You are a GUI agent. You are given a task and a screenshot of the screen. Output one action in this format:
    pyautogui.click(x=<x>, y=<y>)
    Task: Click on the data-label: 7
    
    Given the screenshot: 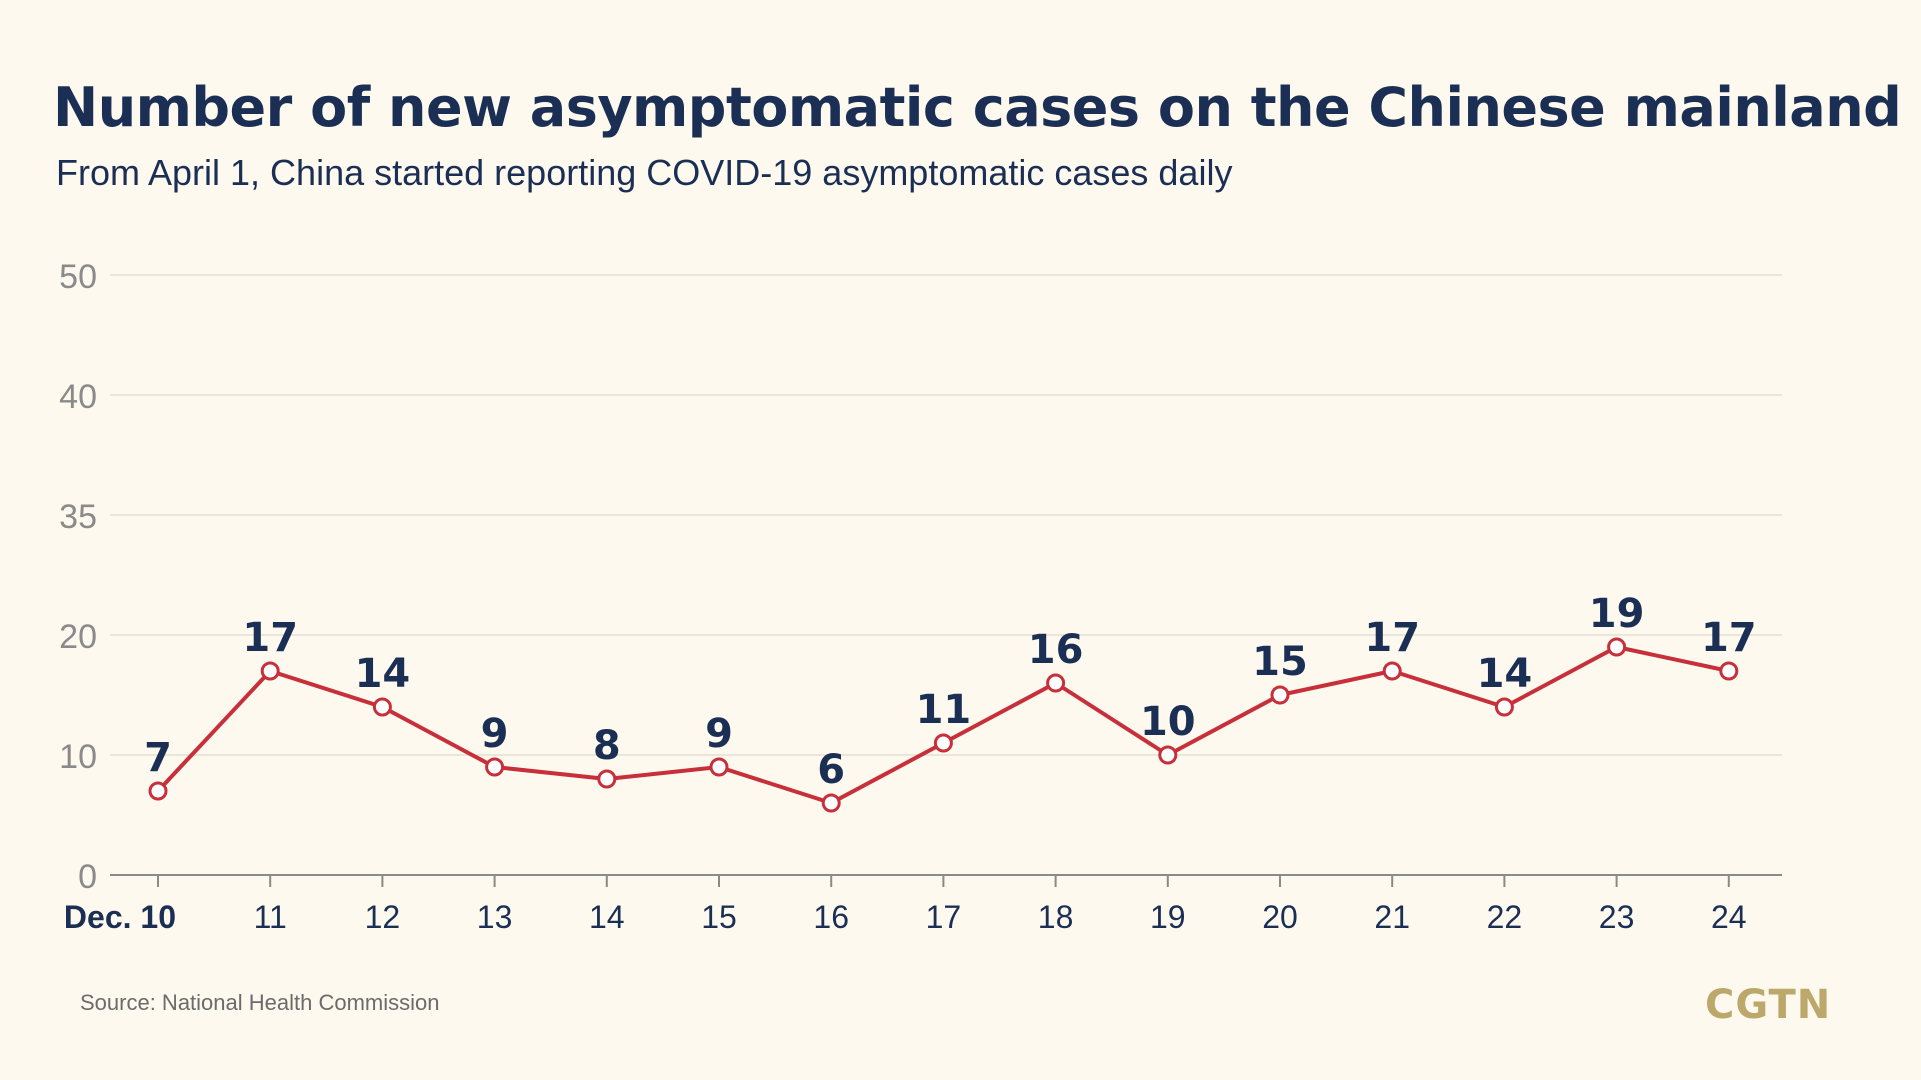 What is the action you would take?
    pyautogui.click(x=158, y=758)
    